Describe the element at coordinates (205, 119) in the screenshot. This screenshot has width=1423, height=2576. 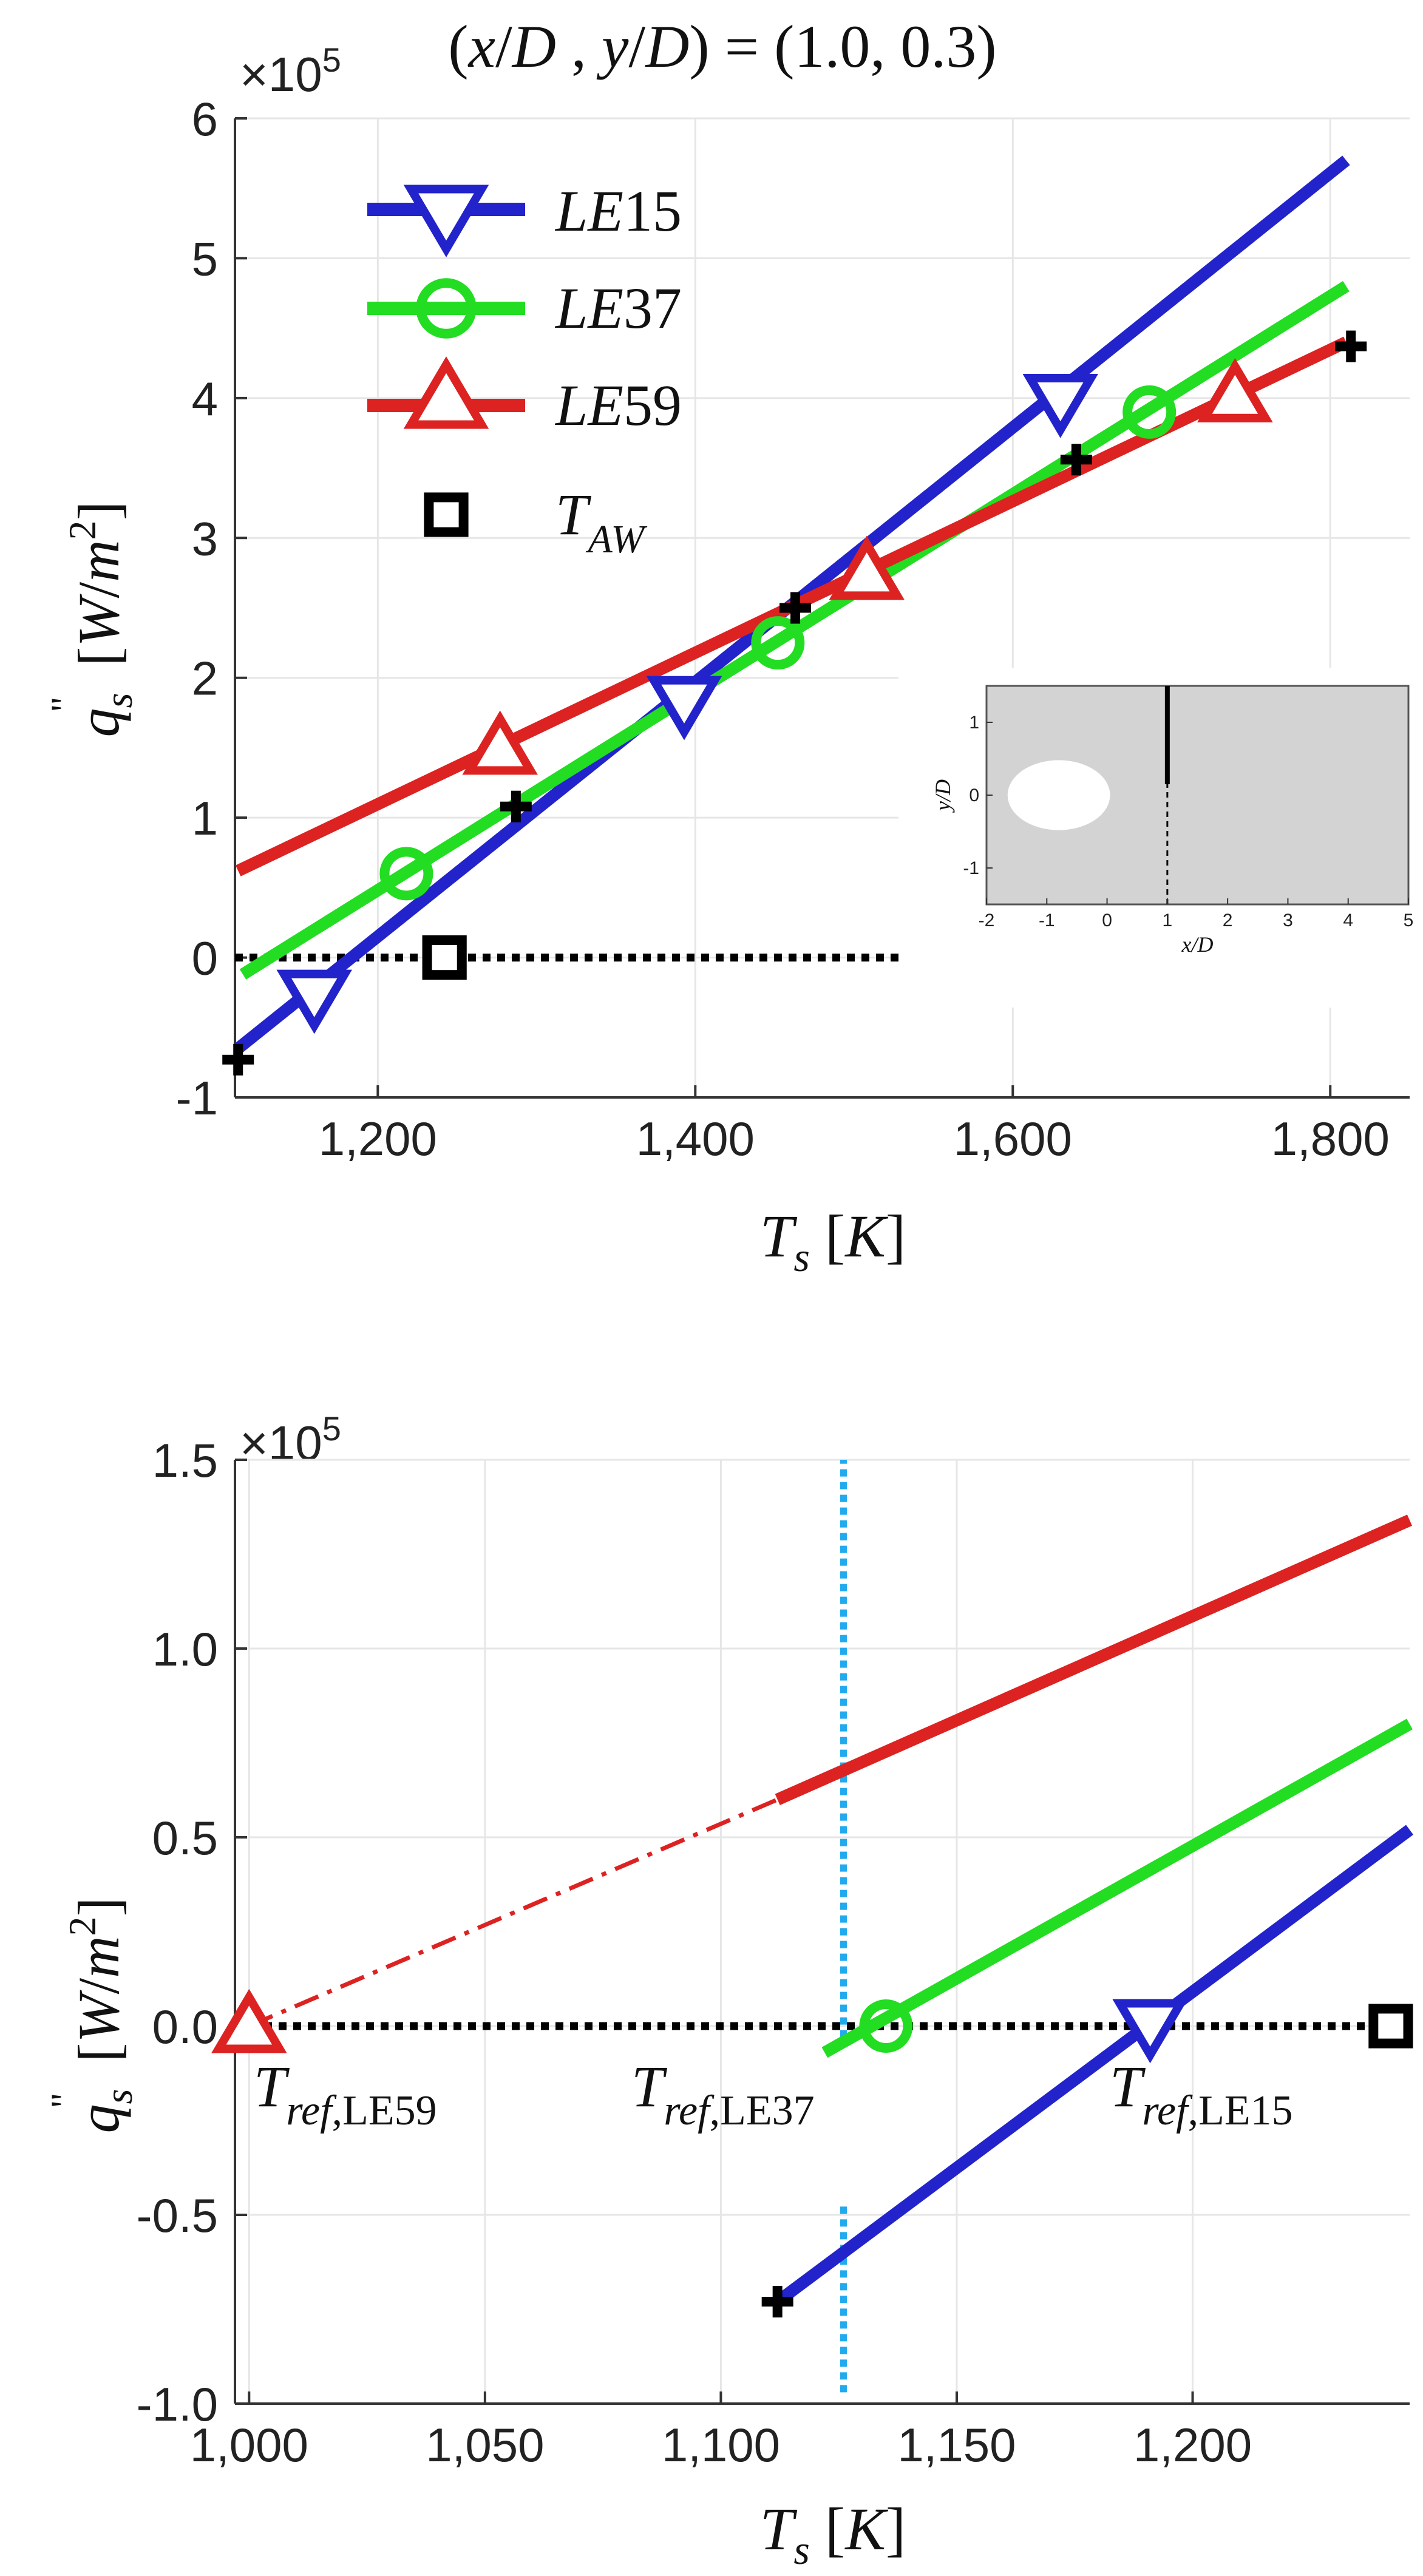
I see `y-tick-label: 6` at that location.